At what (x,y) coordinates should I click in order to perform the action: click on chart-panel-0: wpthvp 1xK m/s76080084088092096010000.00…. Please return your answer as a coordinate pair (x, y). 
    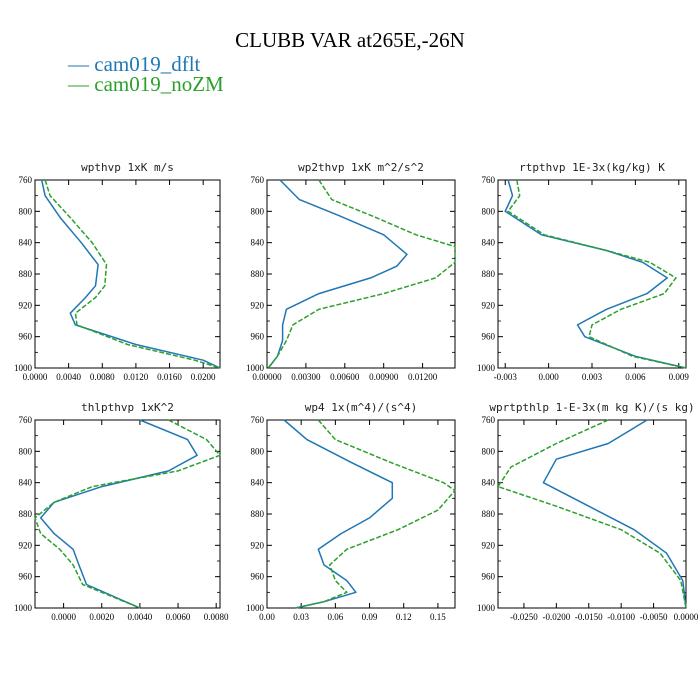
    Looking at the image, I should click on (117, 271).